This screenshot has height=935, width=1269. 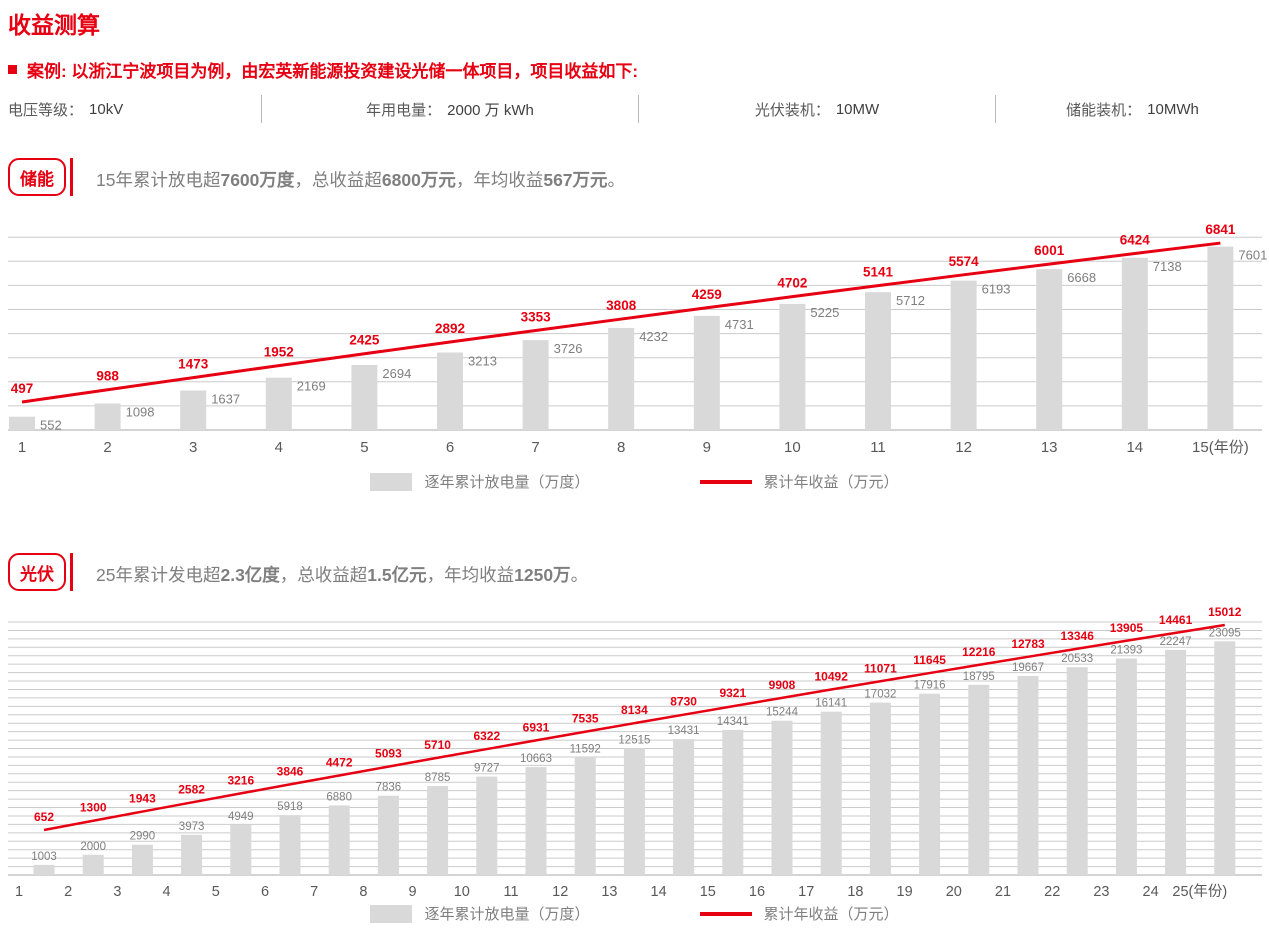 I want to click on legend-label: 逐年累计放电量（万度）, so click(x=507, y=914).